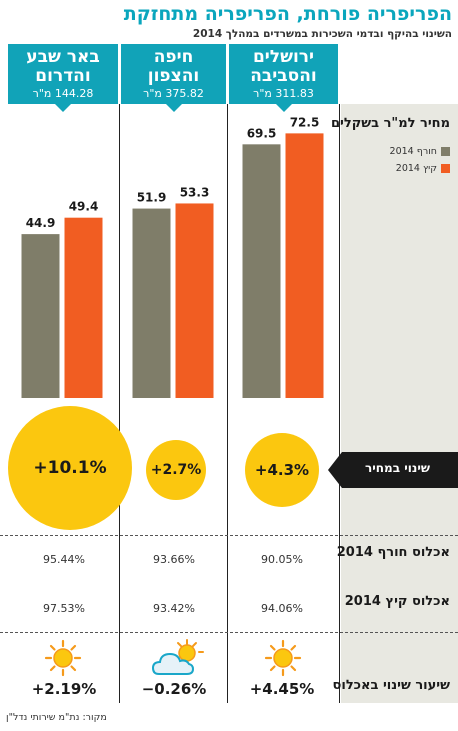 The width and height of the screenshot is (458, 731). I want to click on region-area: 311.83 מ"ר, so click(283, 93).